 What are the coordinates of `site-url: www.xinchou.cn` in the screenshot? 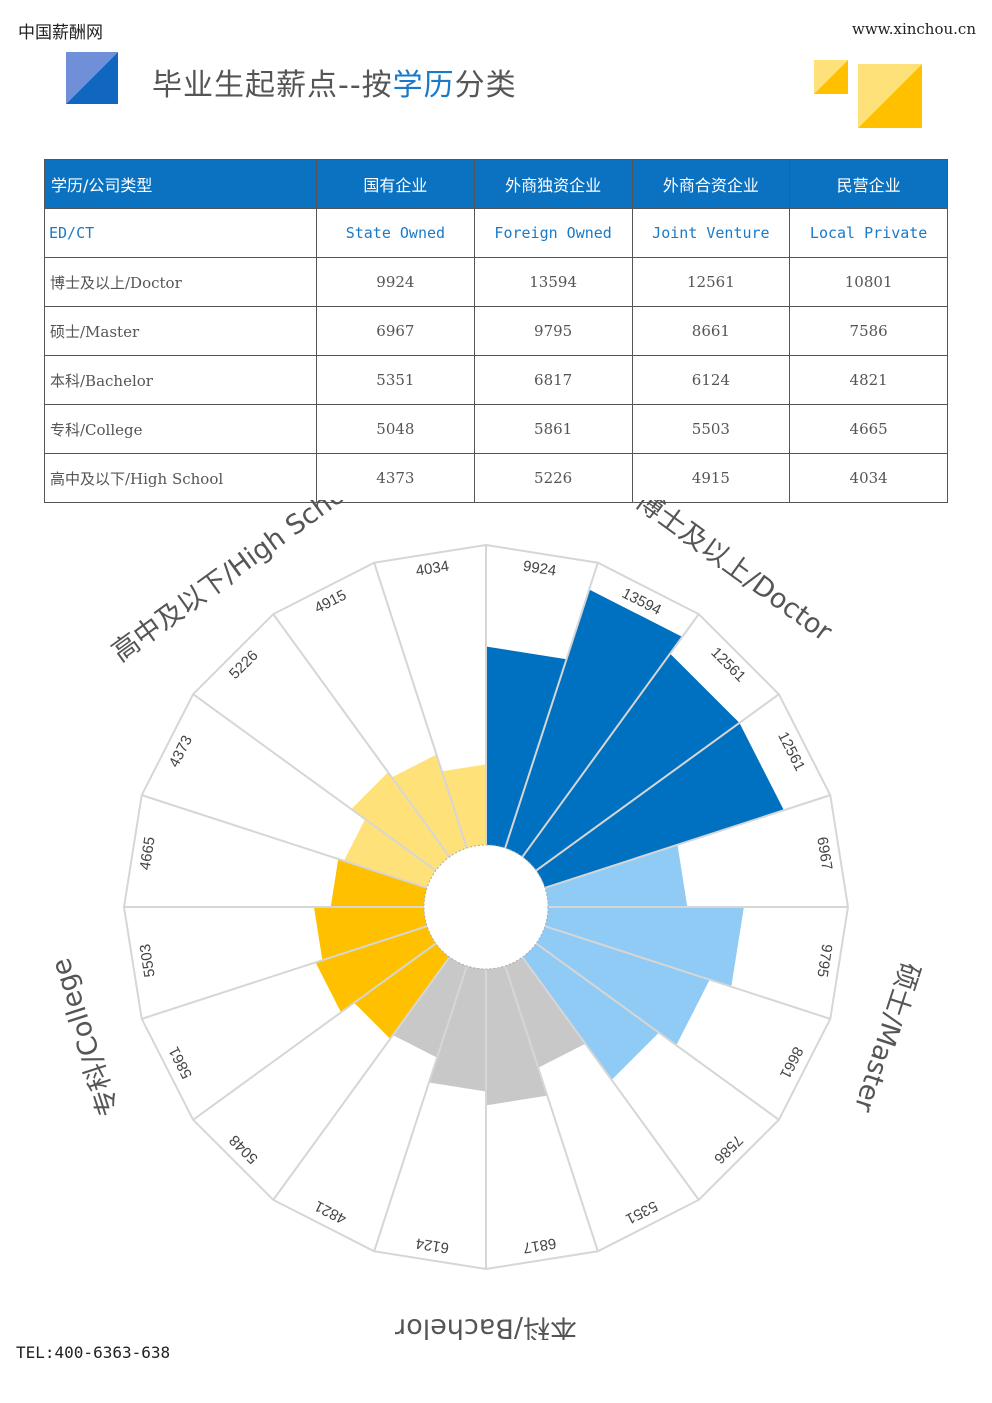 It's located at (913, 29).